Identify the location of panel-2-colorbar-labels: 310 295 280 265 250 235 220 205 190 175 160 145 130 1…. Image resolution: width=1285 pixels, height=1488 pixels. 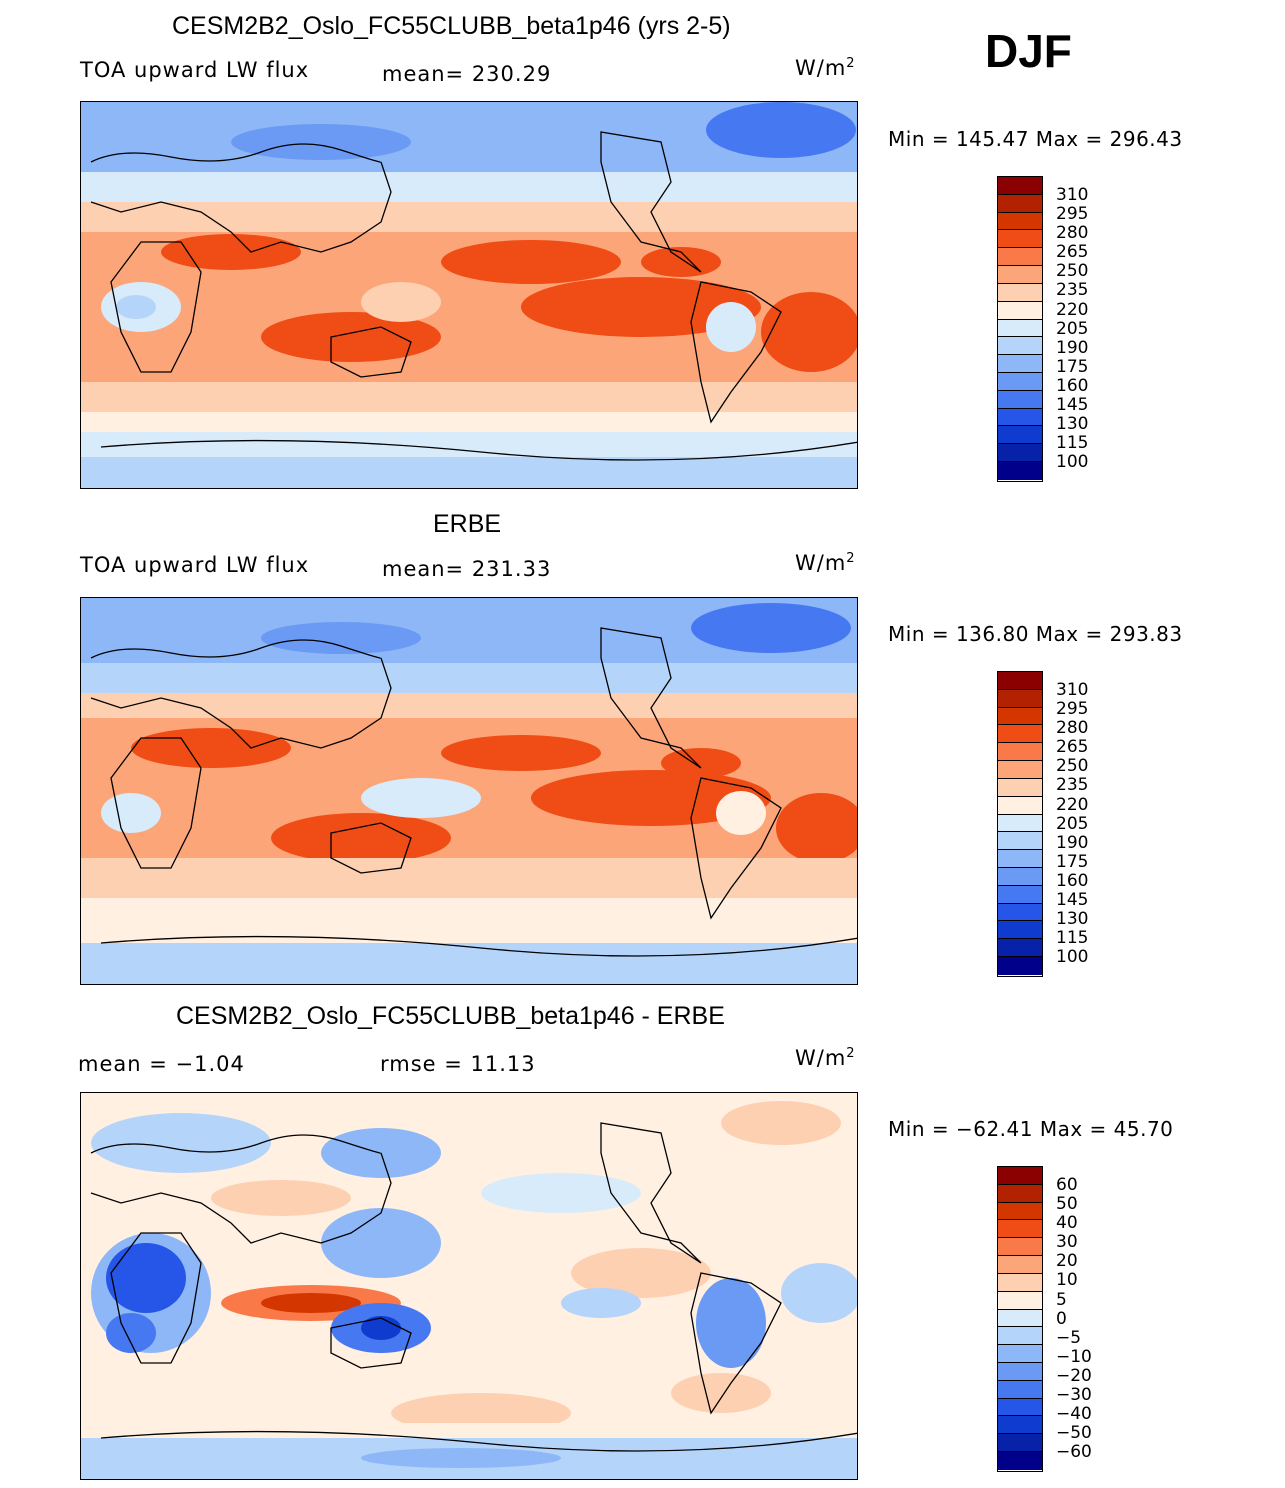
(1072, 823).